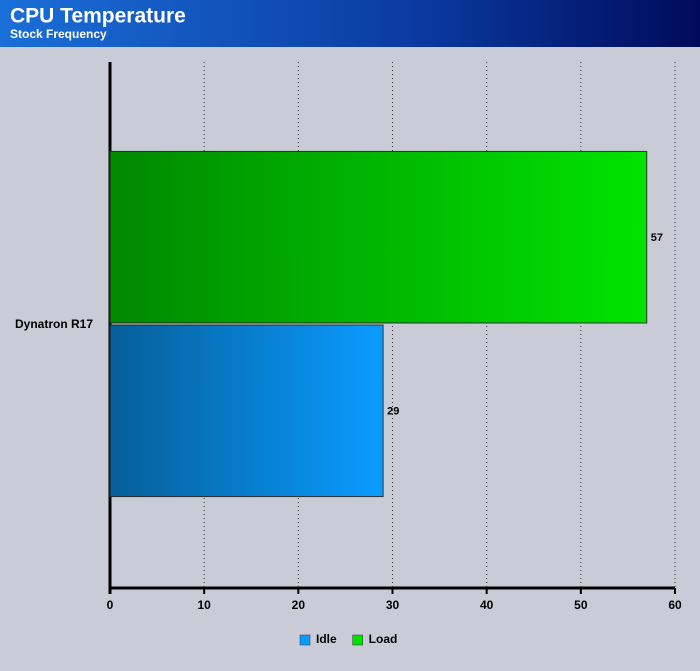 Image resolution: width=700 pixels, height=671 pixels. Describe the element at coordinates (675, 605) in the screenshot. I see `x-tick-label: 60` at that location.